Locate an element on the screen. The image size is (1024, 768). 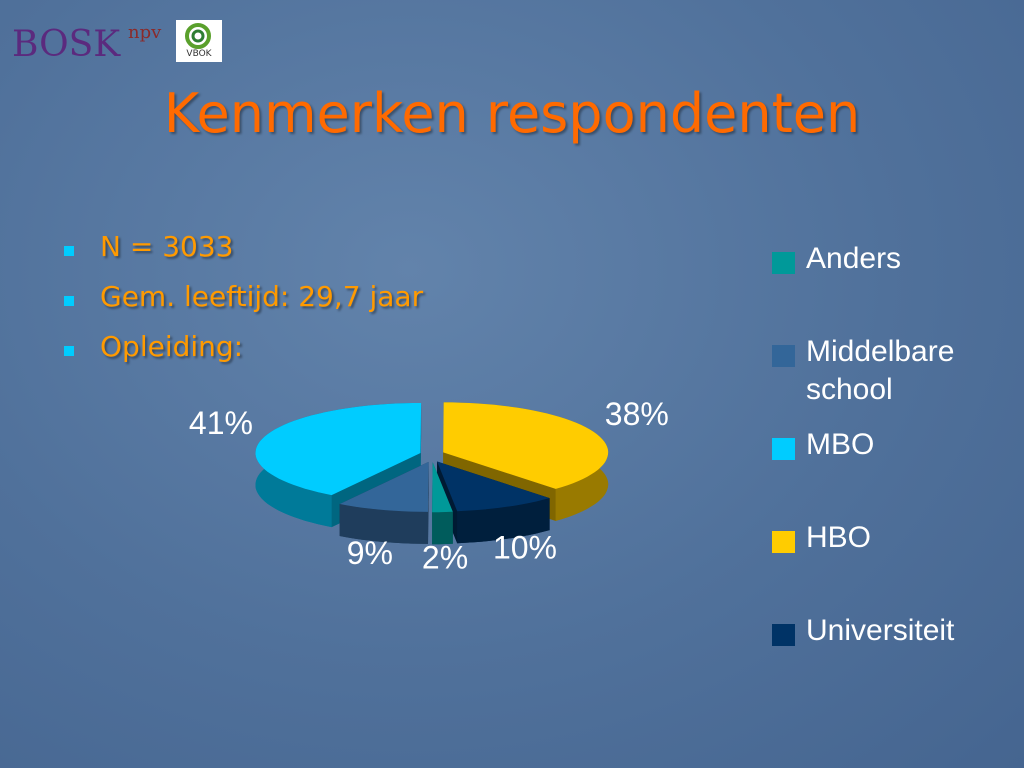
legend-label: MBO is located at coordinates (840, 444).